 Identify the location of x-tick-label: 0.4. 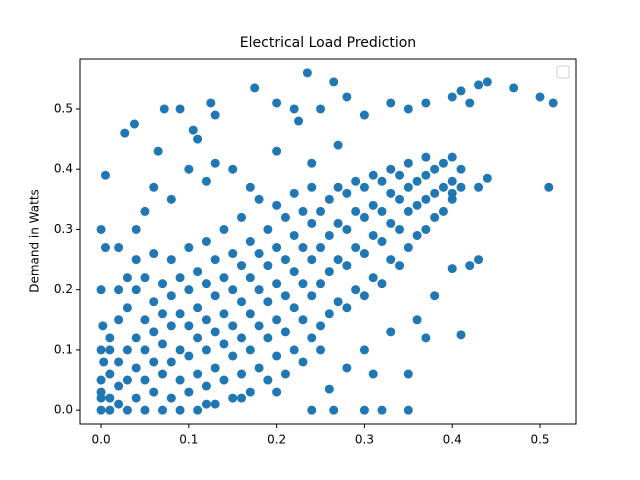
(452, 440).